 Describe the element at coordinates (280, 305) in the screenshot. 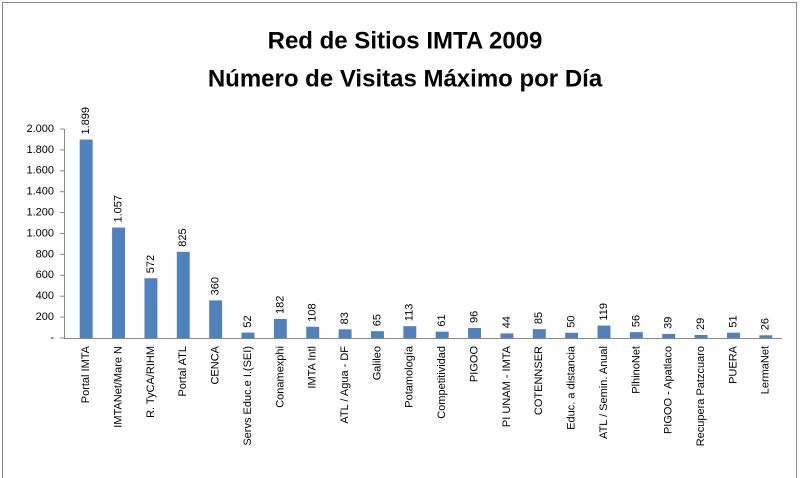

I see `value-label: 182` at that location.